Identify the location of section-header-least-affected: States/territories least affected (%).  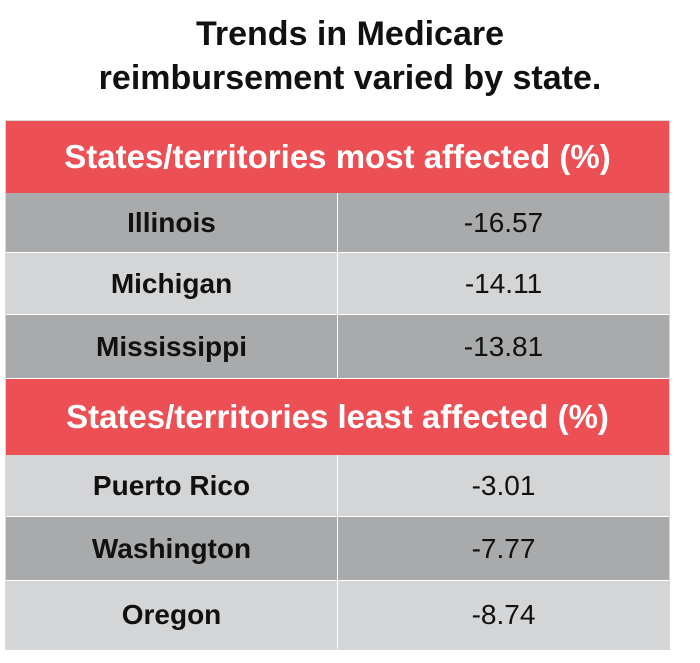
(337, 417).